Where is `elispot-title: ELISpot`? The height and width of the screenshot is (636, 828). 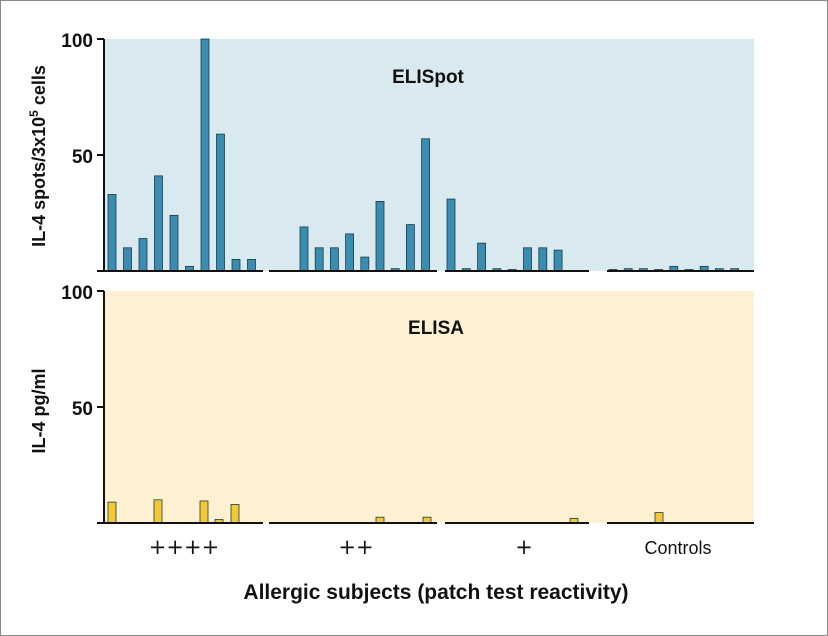
elispot-title: ELISpot is located at coordinates (428, 77).